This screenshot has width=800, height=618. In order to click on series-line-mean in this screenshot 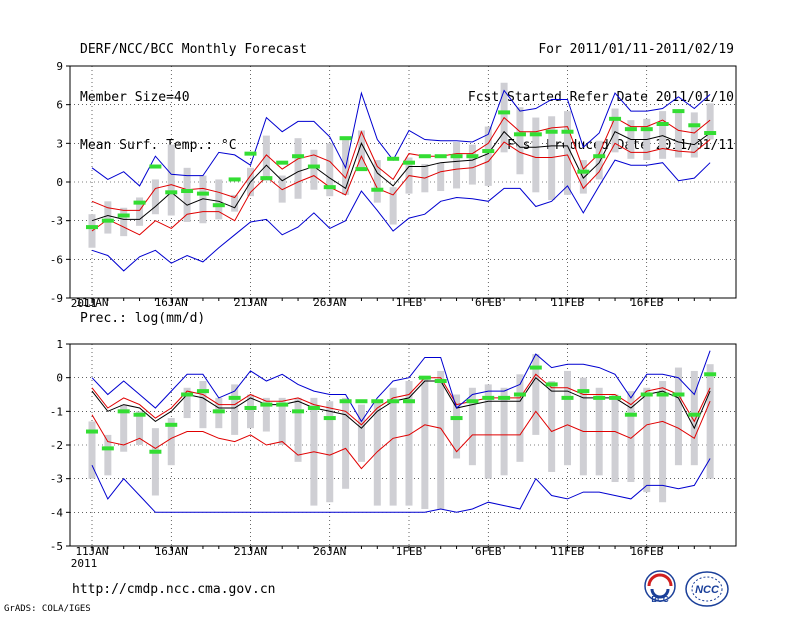, I will do `click(401, 403)`.